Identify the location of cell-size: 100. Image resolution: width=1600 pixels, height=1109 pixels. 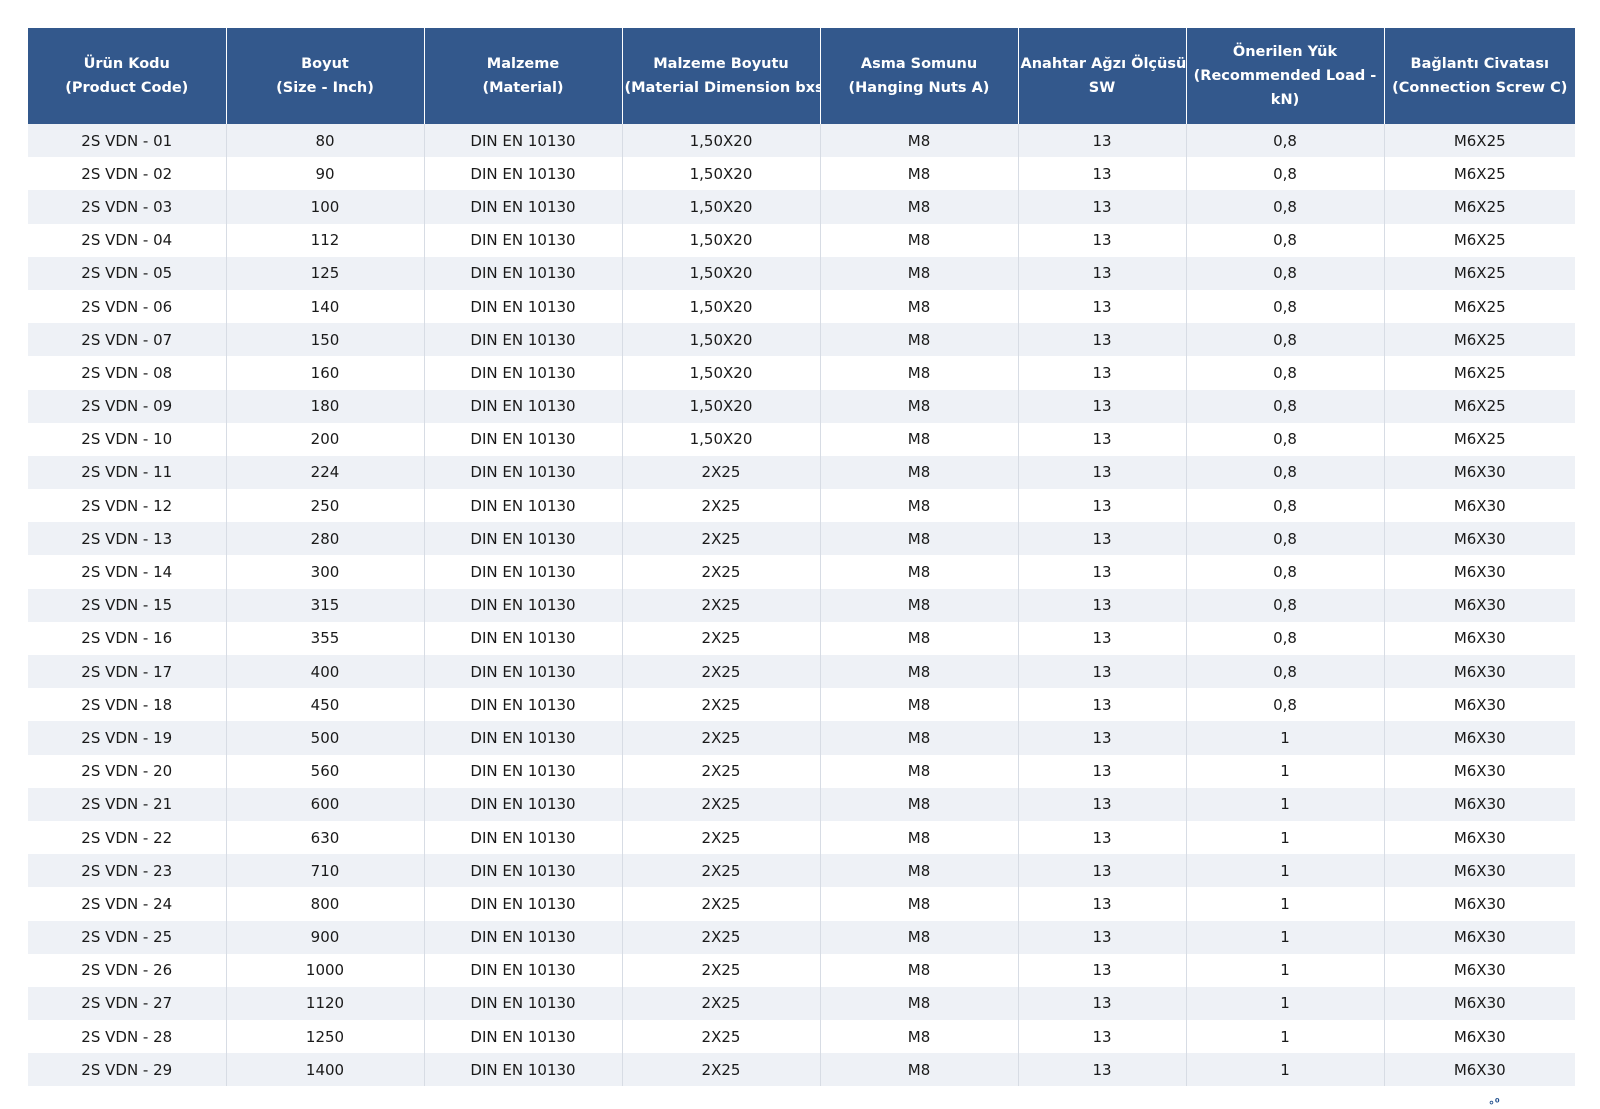
(325, 207).